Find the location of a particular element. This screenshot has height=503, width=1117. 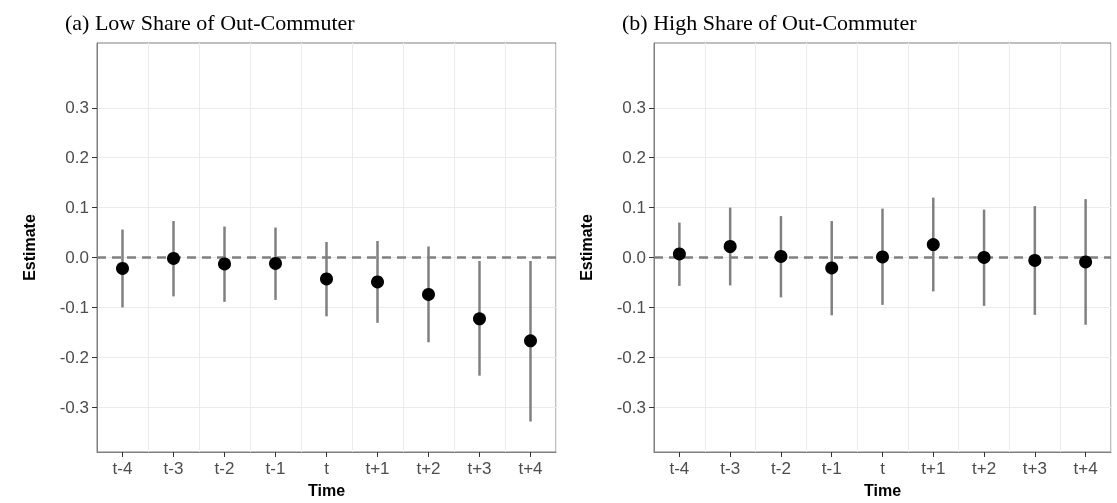

chart-title: (b) High Share of Out-Commuter is located at coordinates (770, 22).